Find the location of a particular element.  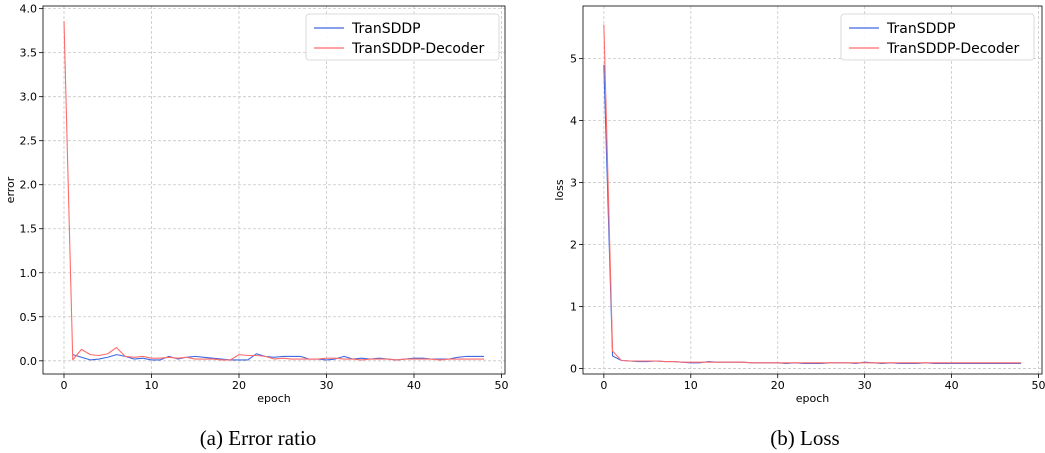

y-tick-label: 1.0 is located at coordinates (29, 273).